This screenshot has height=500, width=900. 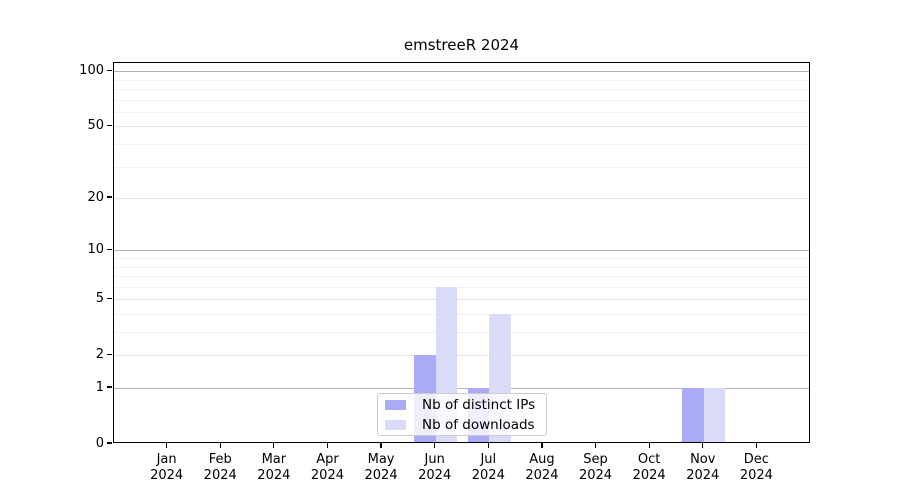 I want to click on x-tick-label: Jun 2024, so click(x=435, y=467).